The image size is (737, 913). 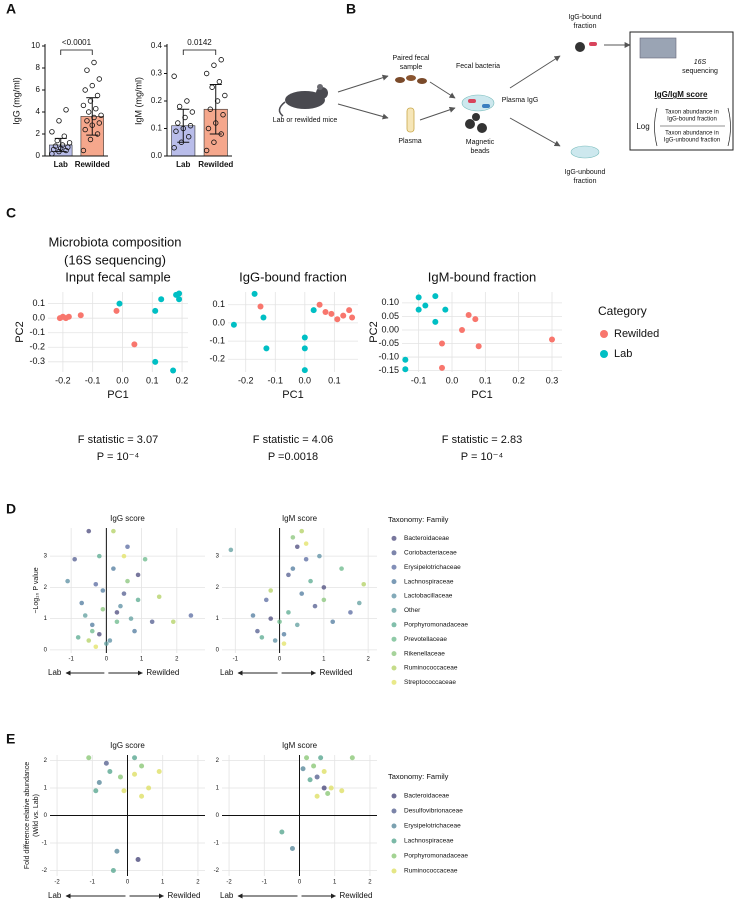 What do you see at coordinates (118, 276) in the screenshot?
I see `chart-title: Input fecal sample` at bounding box center [118, 276].